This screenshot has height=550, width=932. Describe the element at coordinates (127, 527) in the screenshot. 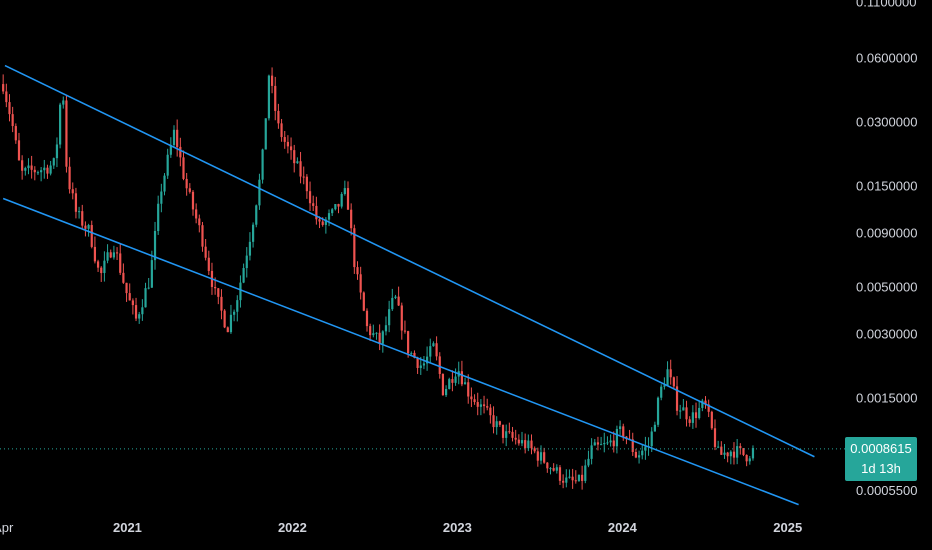

I see `time-axis-label: 2021` at that location.